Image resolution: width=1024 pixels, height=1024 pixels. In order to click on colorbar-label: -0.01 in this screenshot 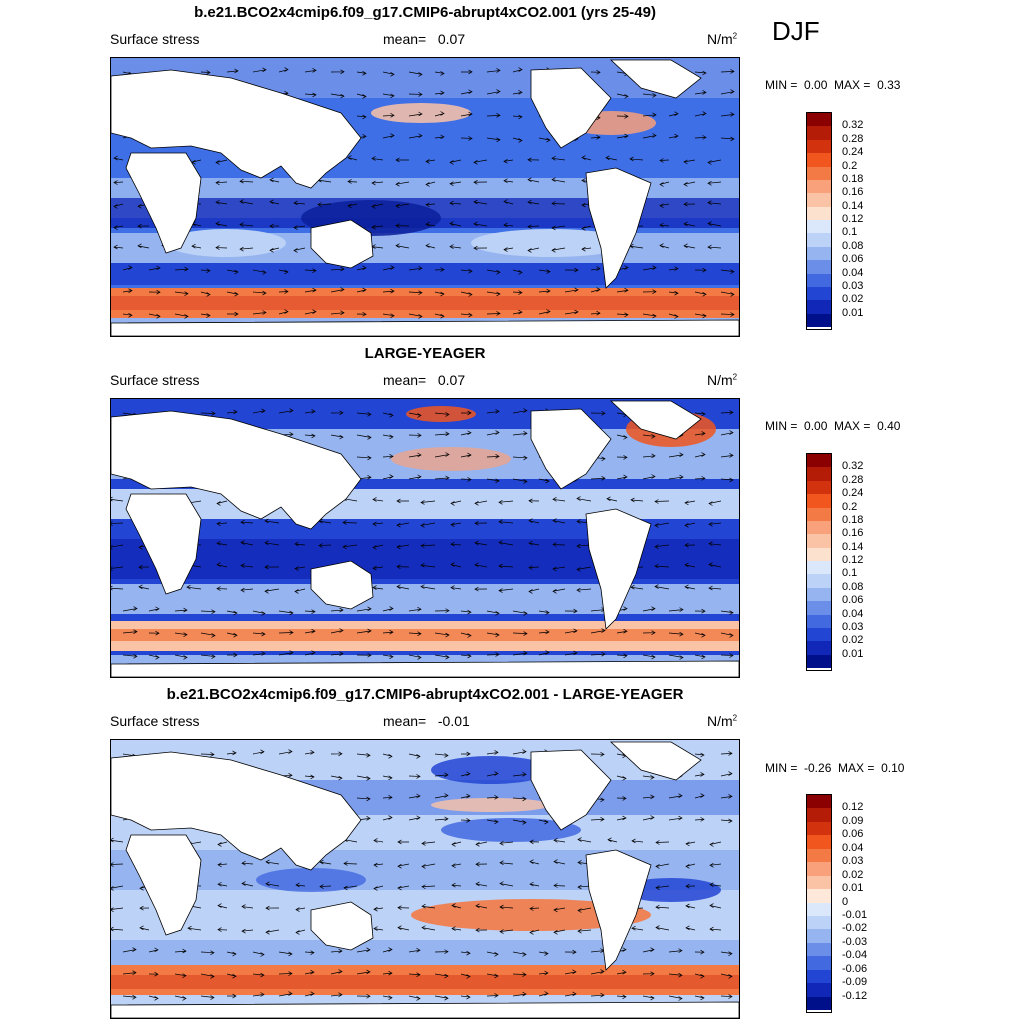, I will do `click(855, 914)`.